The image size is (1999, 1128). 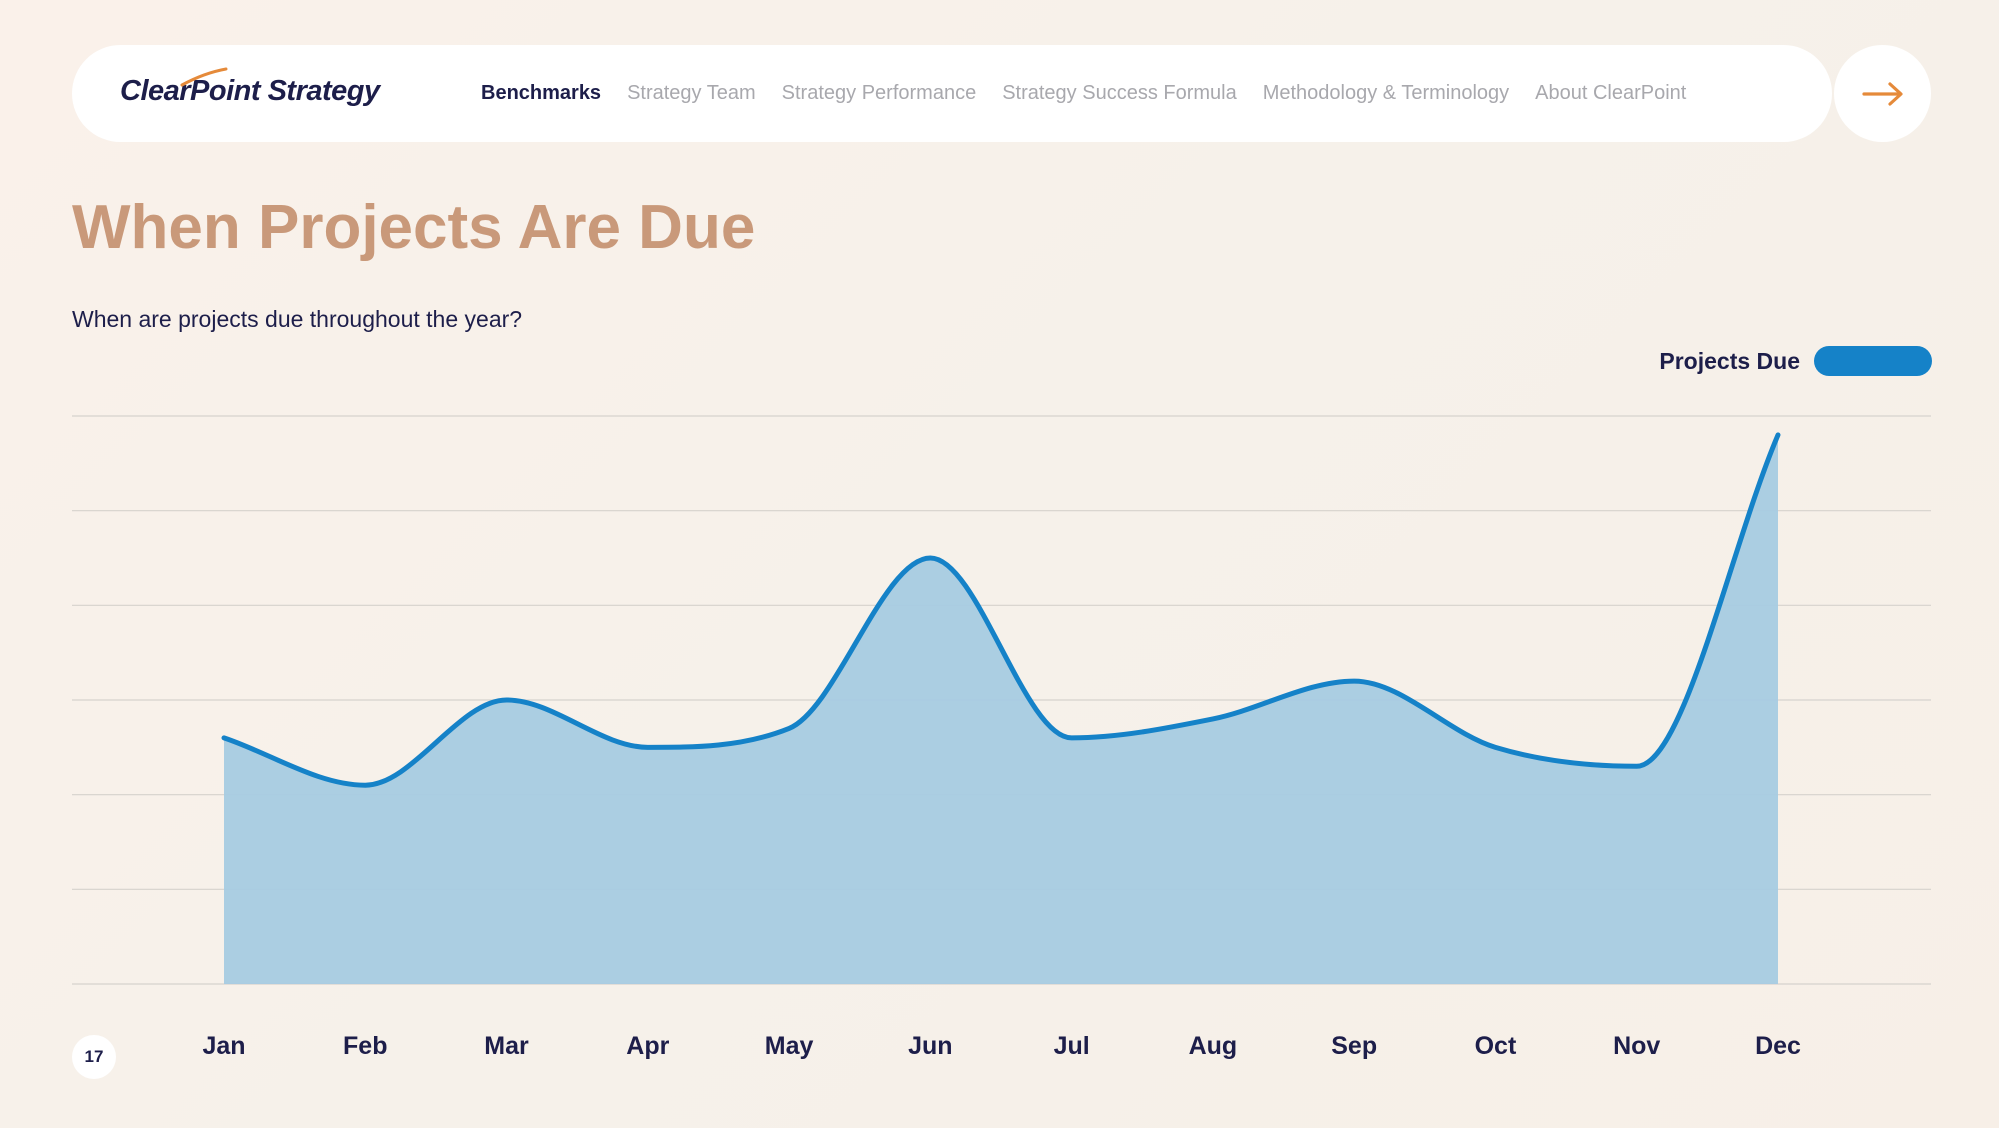 I want to click on data-point-jun, so click(x=930, y=558).